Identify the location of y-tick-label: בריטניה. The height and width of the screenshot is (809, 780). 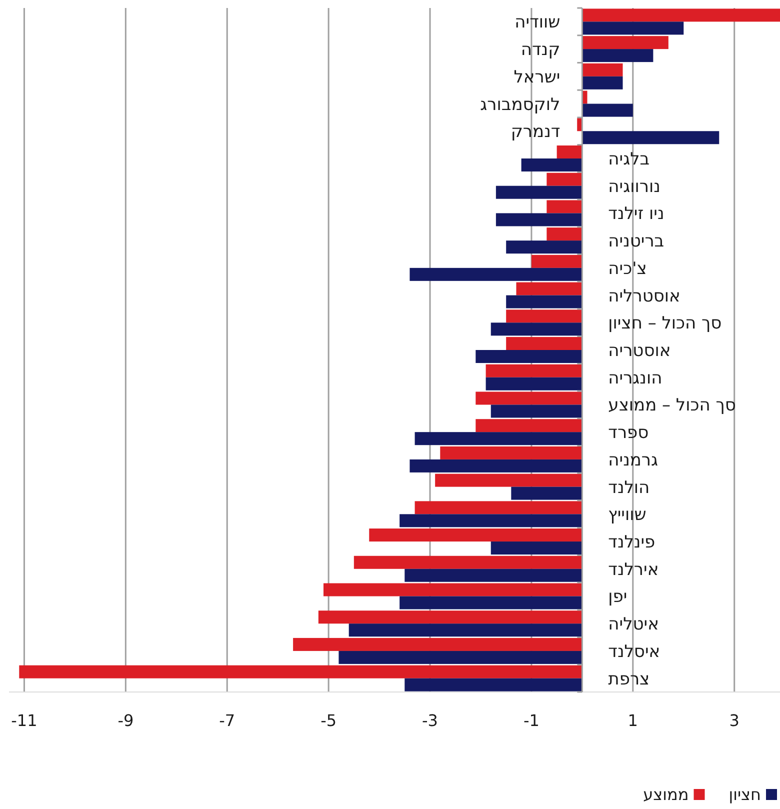
(636, 242).